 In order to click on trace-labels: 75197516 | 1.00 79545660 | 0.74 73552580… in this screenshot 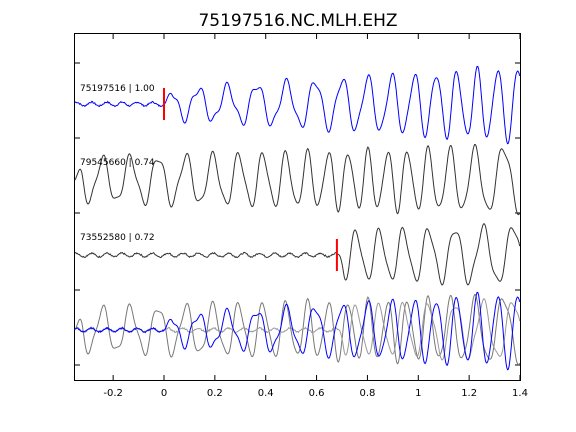, I will do `click(117, 163)`.